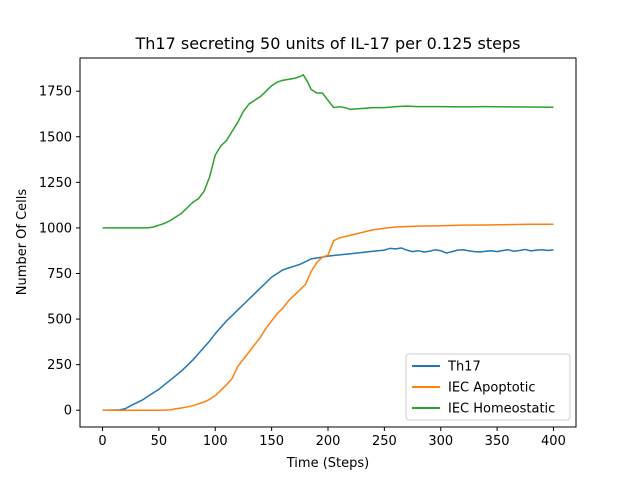  I want to click on x-axis-ticks: 0 50 100 150 200 250 300 350 400, so click(332, 438).